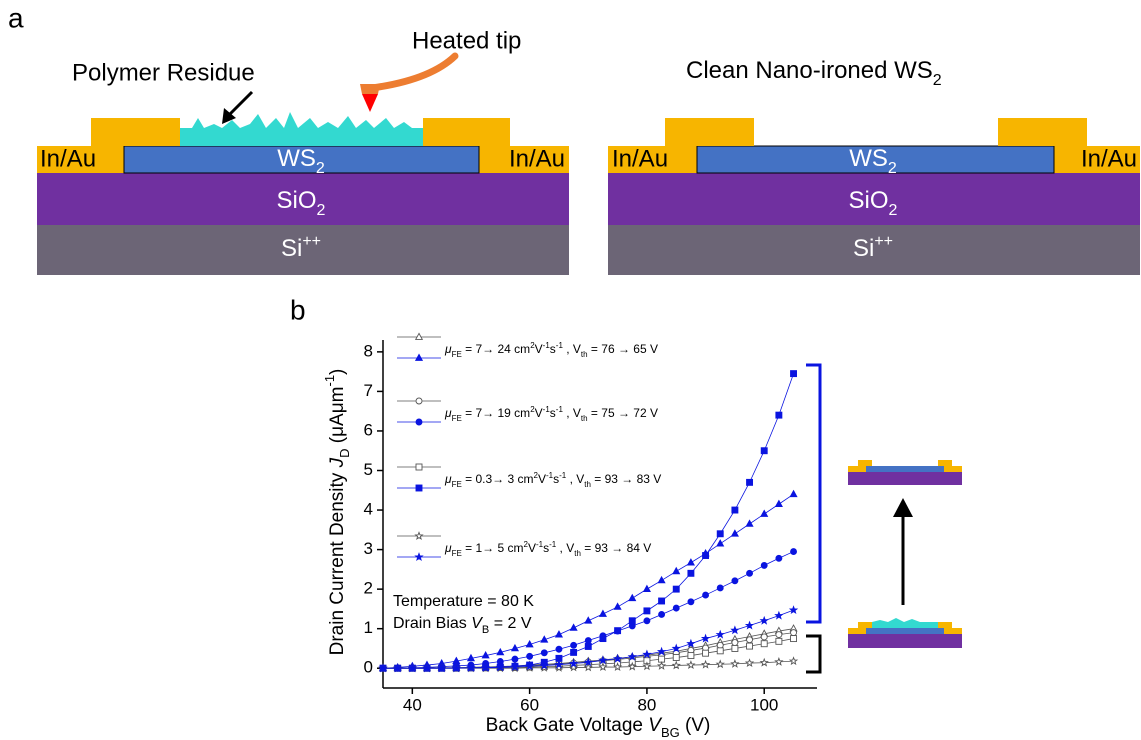  Describe the element at coordinates (368, 509) in the screenshot. I see `y-tick-label: 4` at that location.